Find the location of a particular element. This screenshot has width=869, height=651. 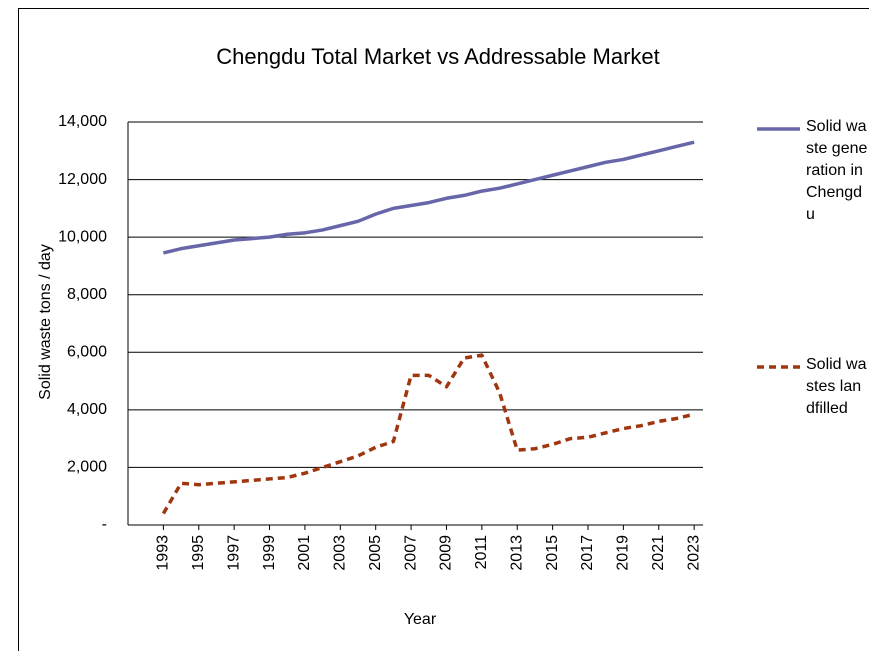

x-tick-label: 1993 is located at coordinates (163, 553).